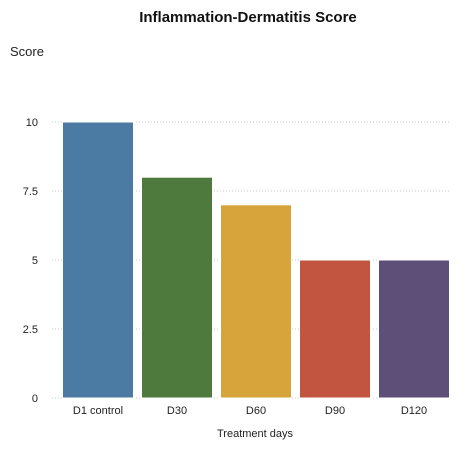 This screenshot has width=475, height=451. I want to click on x-tick-label: D90, so click(335, 411).